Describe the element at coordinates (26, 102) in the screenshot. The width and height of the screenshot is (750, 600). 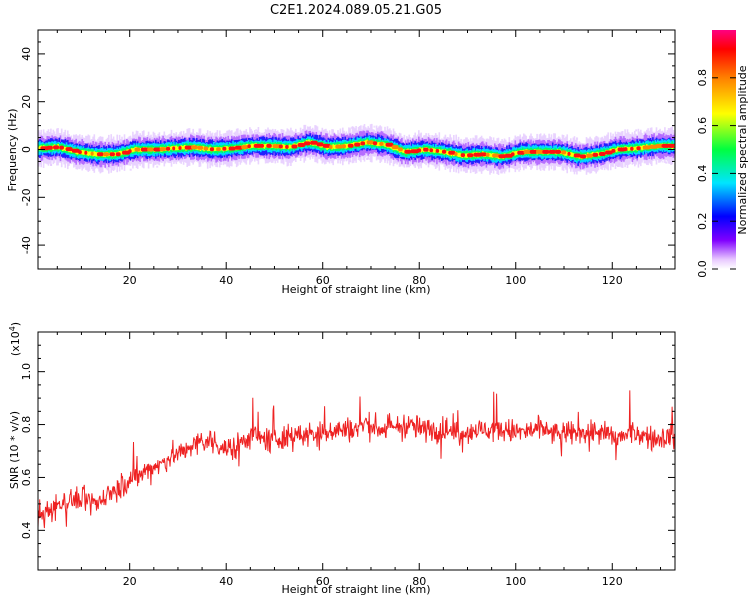
I see `y-tick-label: 20` at that location.